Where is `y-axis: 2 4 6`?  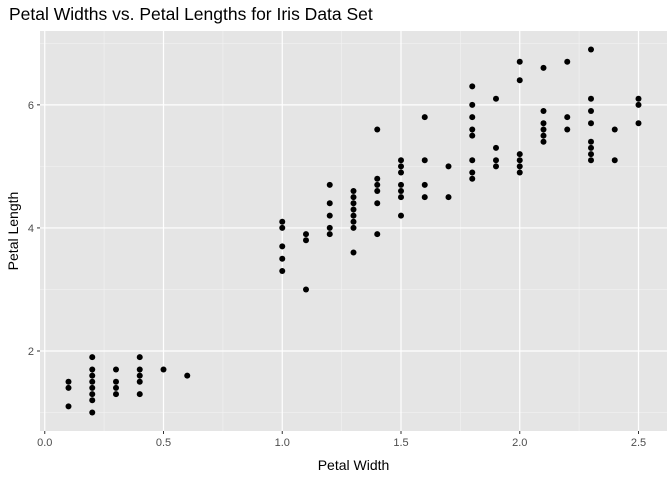
y-axis: 2 4 6 is located at coordinates (34, 229).